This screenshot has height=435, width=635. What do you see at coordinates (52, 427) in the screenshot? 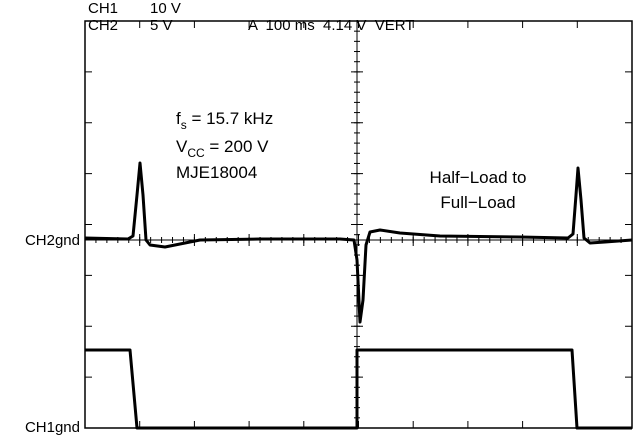
I see `ch1-ground-marker: CH1gnd` at bounding box center [52, 427].